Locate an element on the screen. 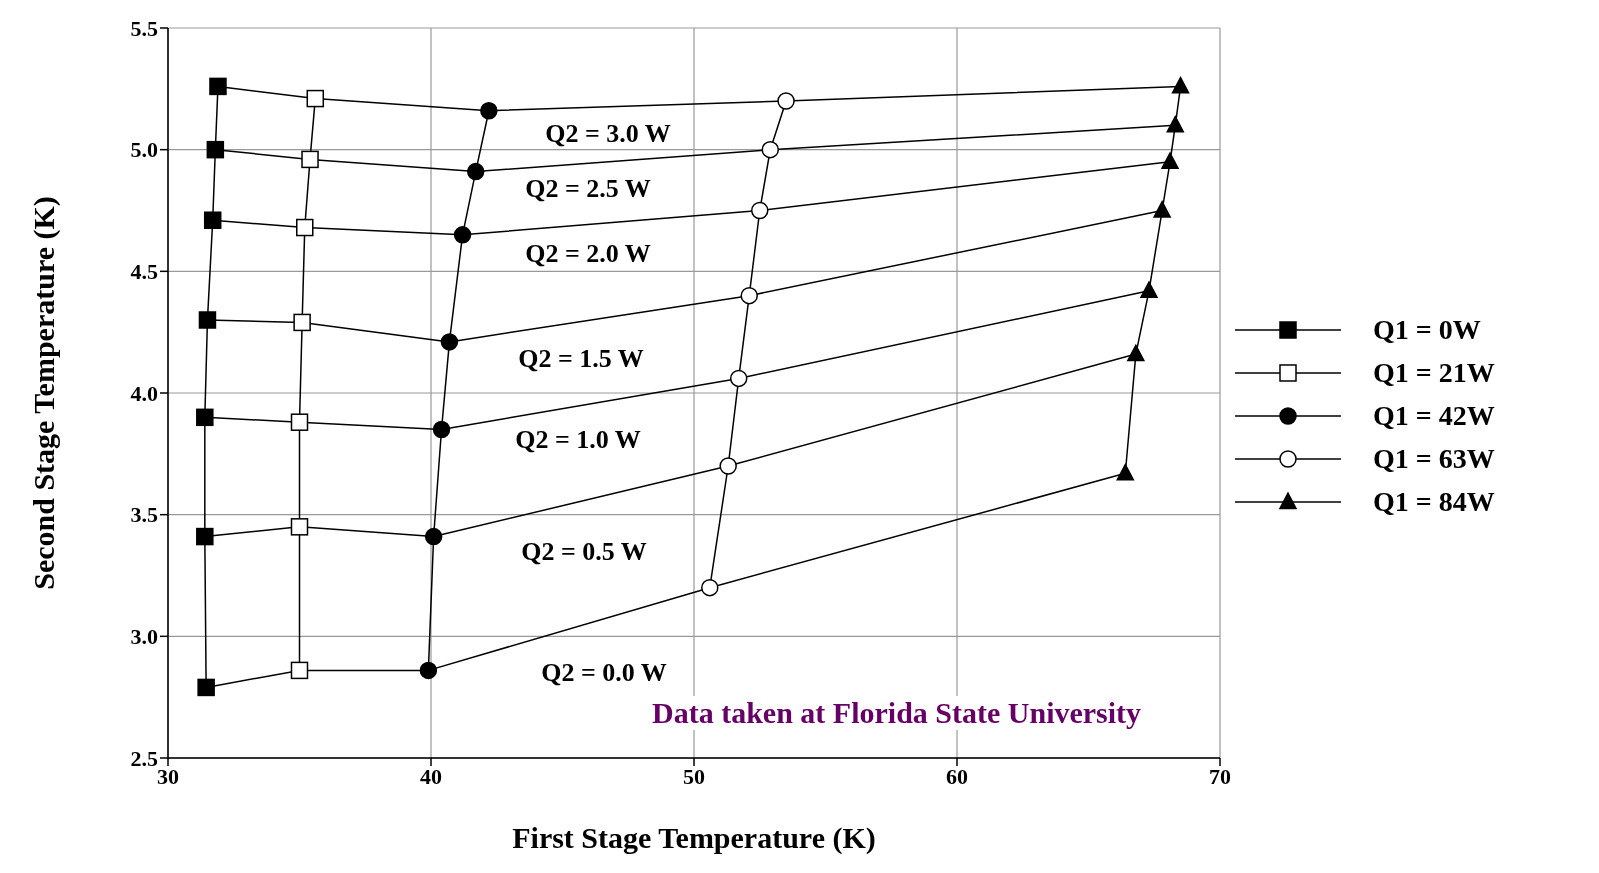 This screenshot has width=1599, height=873. annotation: Q2 = 1.5 W is located at coordinates (581, 359).